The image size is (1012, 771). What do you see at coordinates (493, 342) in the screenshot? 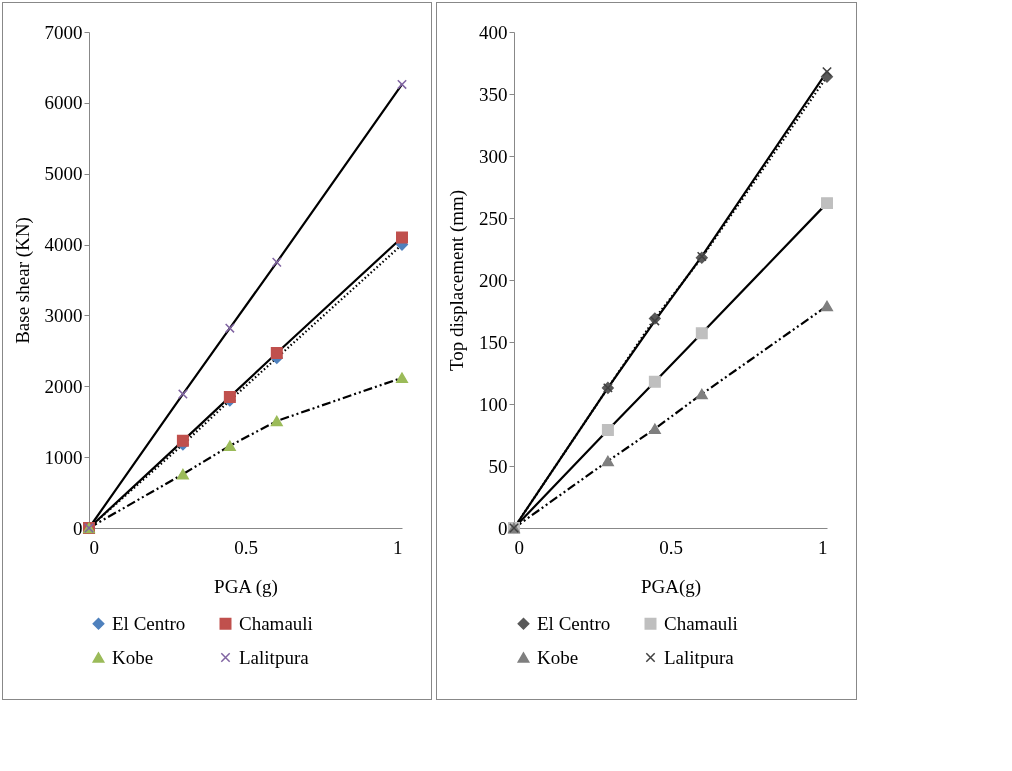
I see `y-tick-label: 150` at bounding box center [493, 342].